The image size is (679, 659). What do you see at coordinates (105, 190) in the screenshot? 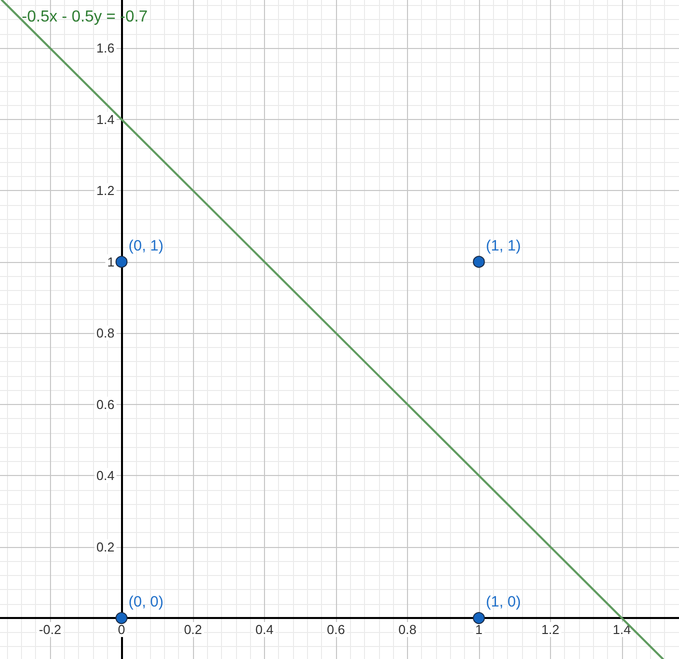
I see `y-tick-label: 1.2` at bounding box center [105, 190].